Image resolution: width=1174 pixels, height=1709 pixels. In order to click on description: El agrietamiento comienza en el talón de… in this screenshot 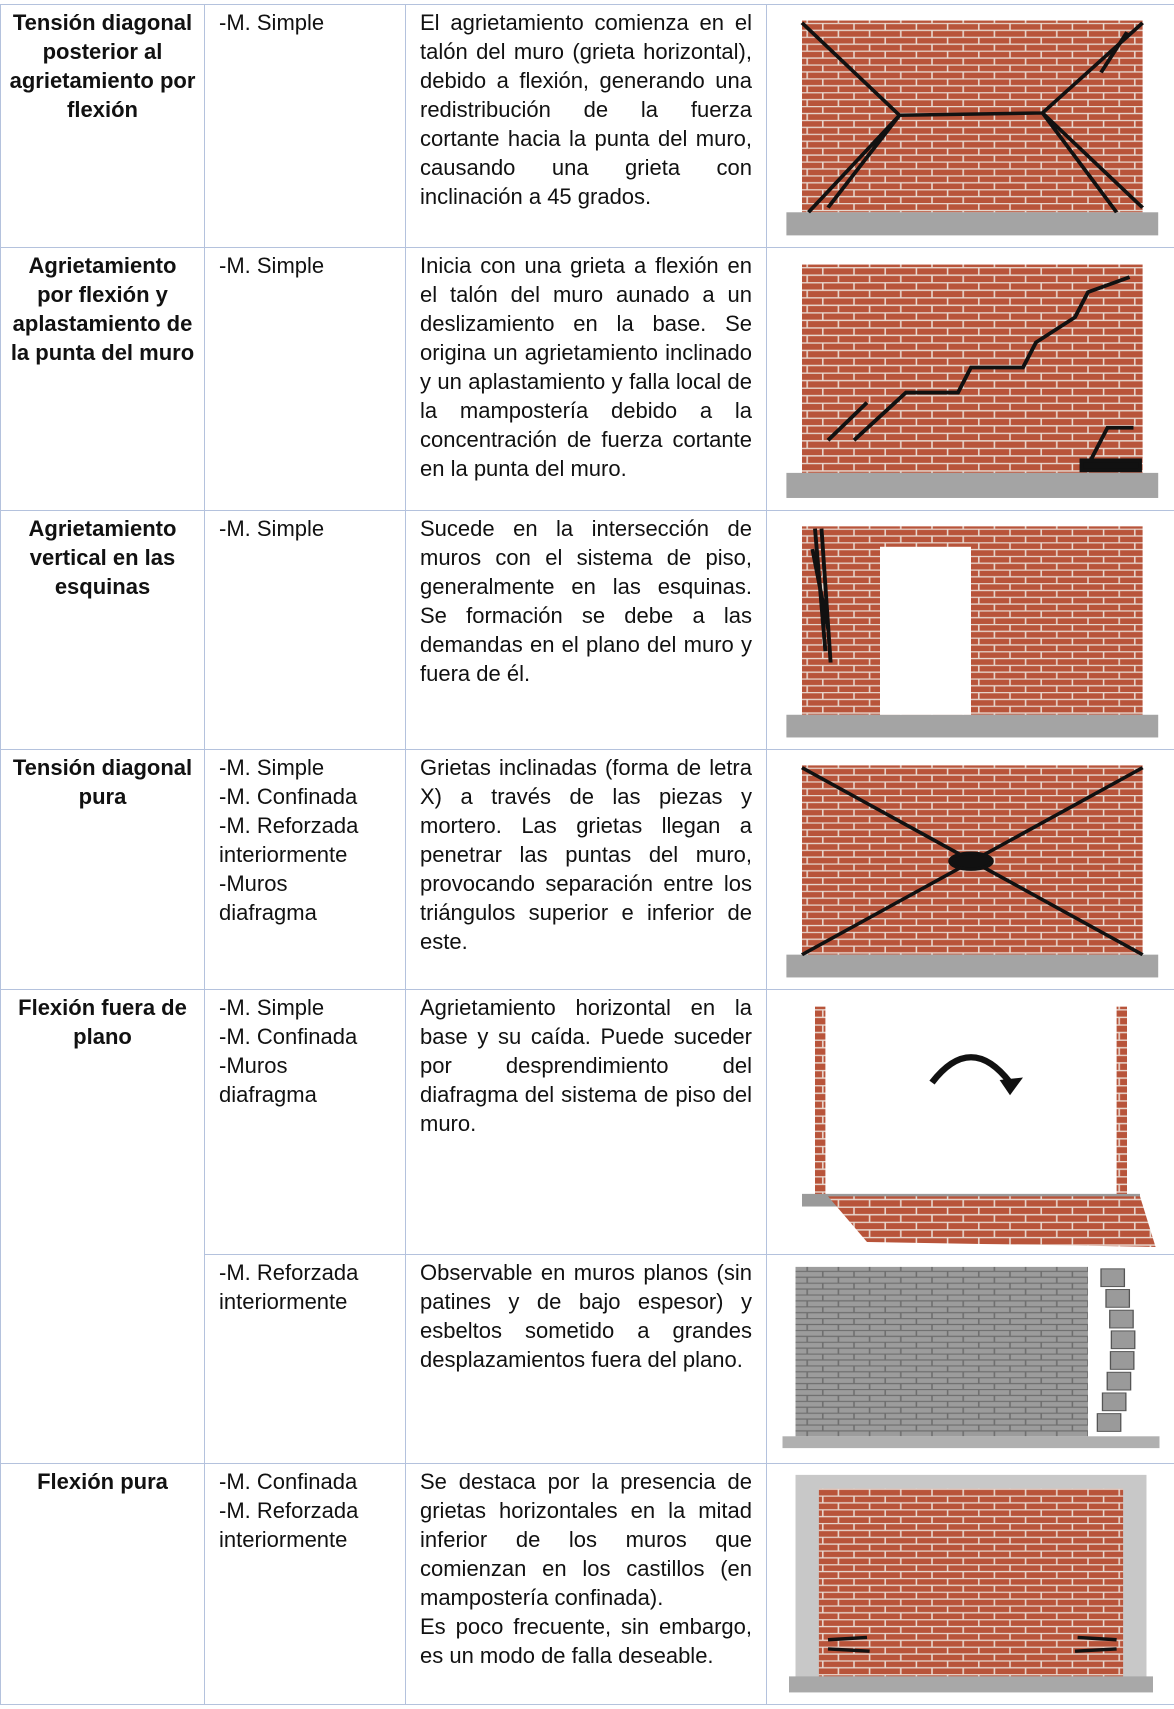, I will do `click(586, 126)`.